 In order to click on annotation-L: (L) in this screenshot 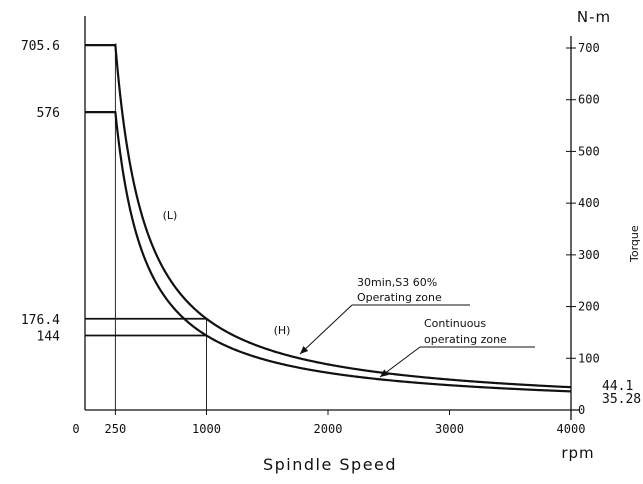, I will do `click(170, 215)`.